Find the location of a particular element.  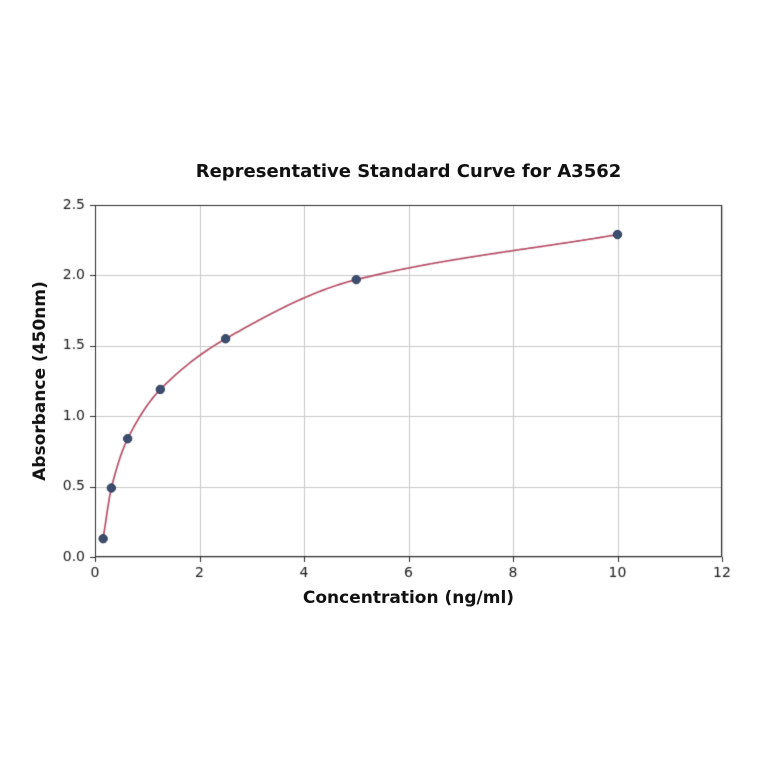

x-axis-label: Concentration (ng/ml) is located at coordinates (408, 598).